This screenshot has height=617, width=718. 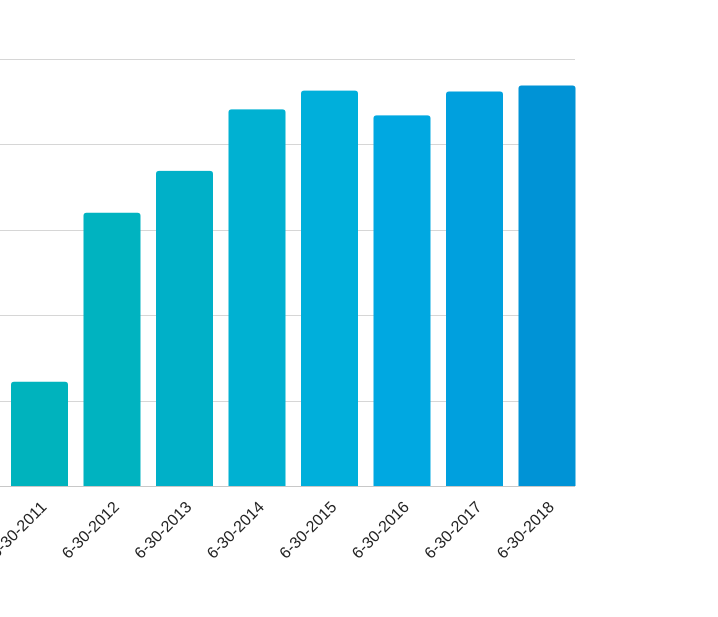 What do you see at coordinates (25, 530) in the screenshot?
I see `x-tick-label: 6-30-2011` at bounding box center [25, 530].